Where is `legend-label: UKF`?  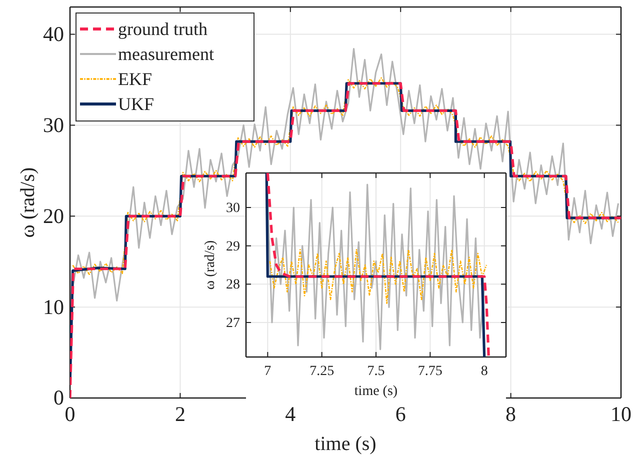 legend-label: UKF is located at coordinates (136, 104).